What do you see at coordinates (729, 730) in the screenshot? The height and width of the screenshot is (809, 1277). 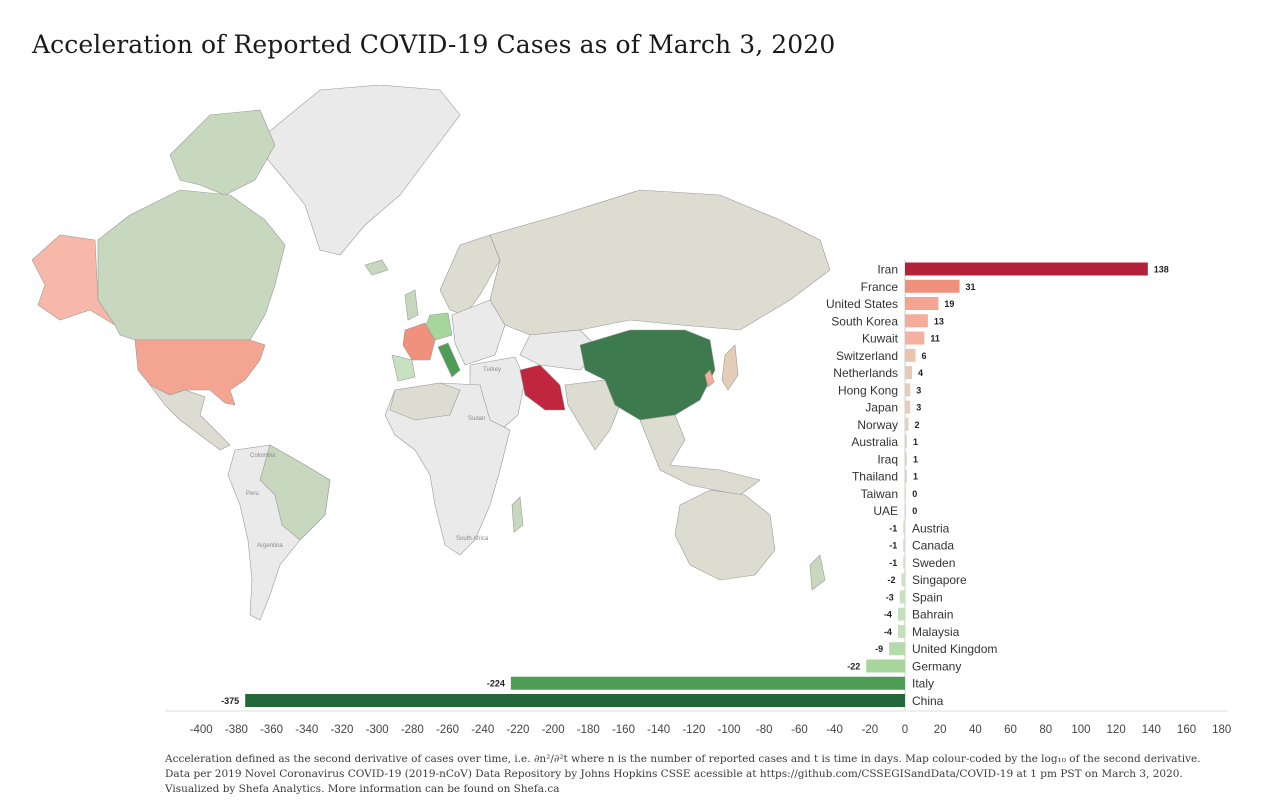 I see `x-tick-label: -100` at bounding box center [729, 730].